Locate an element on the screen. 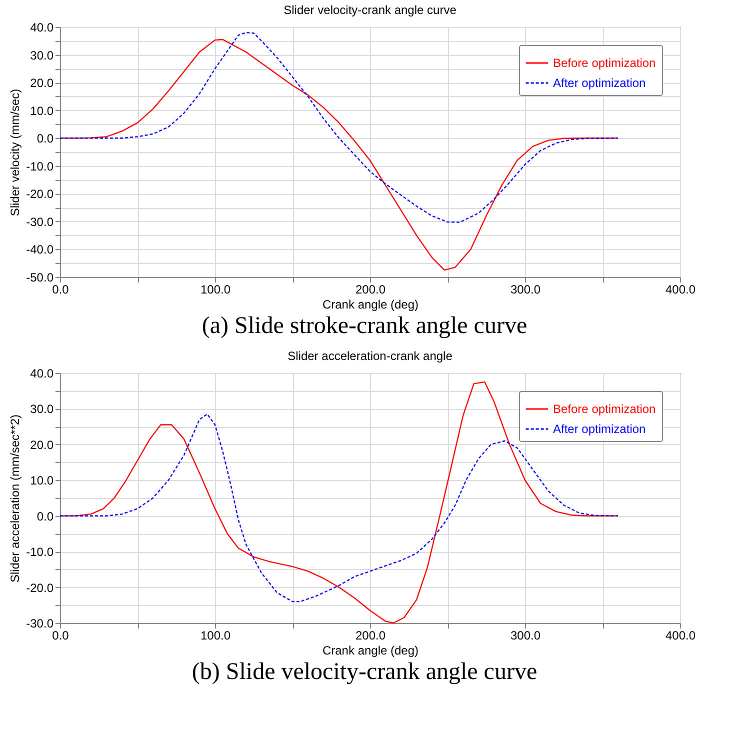 This screenshot has width=729, height=744. y-axis-title: Slider acceleration (mm/sec**2) is located at coordinates (15, 498).